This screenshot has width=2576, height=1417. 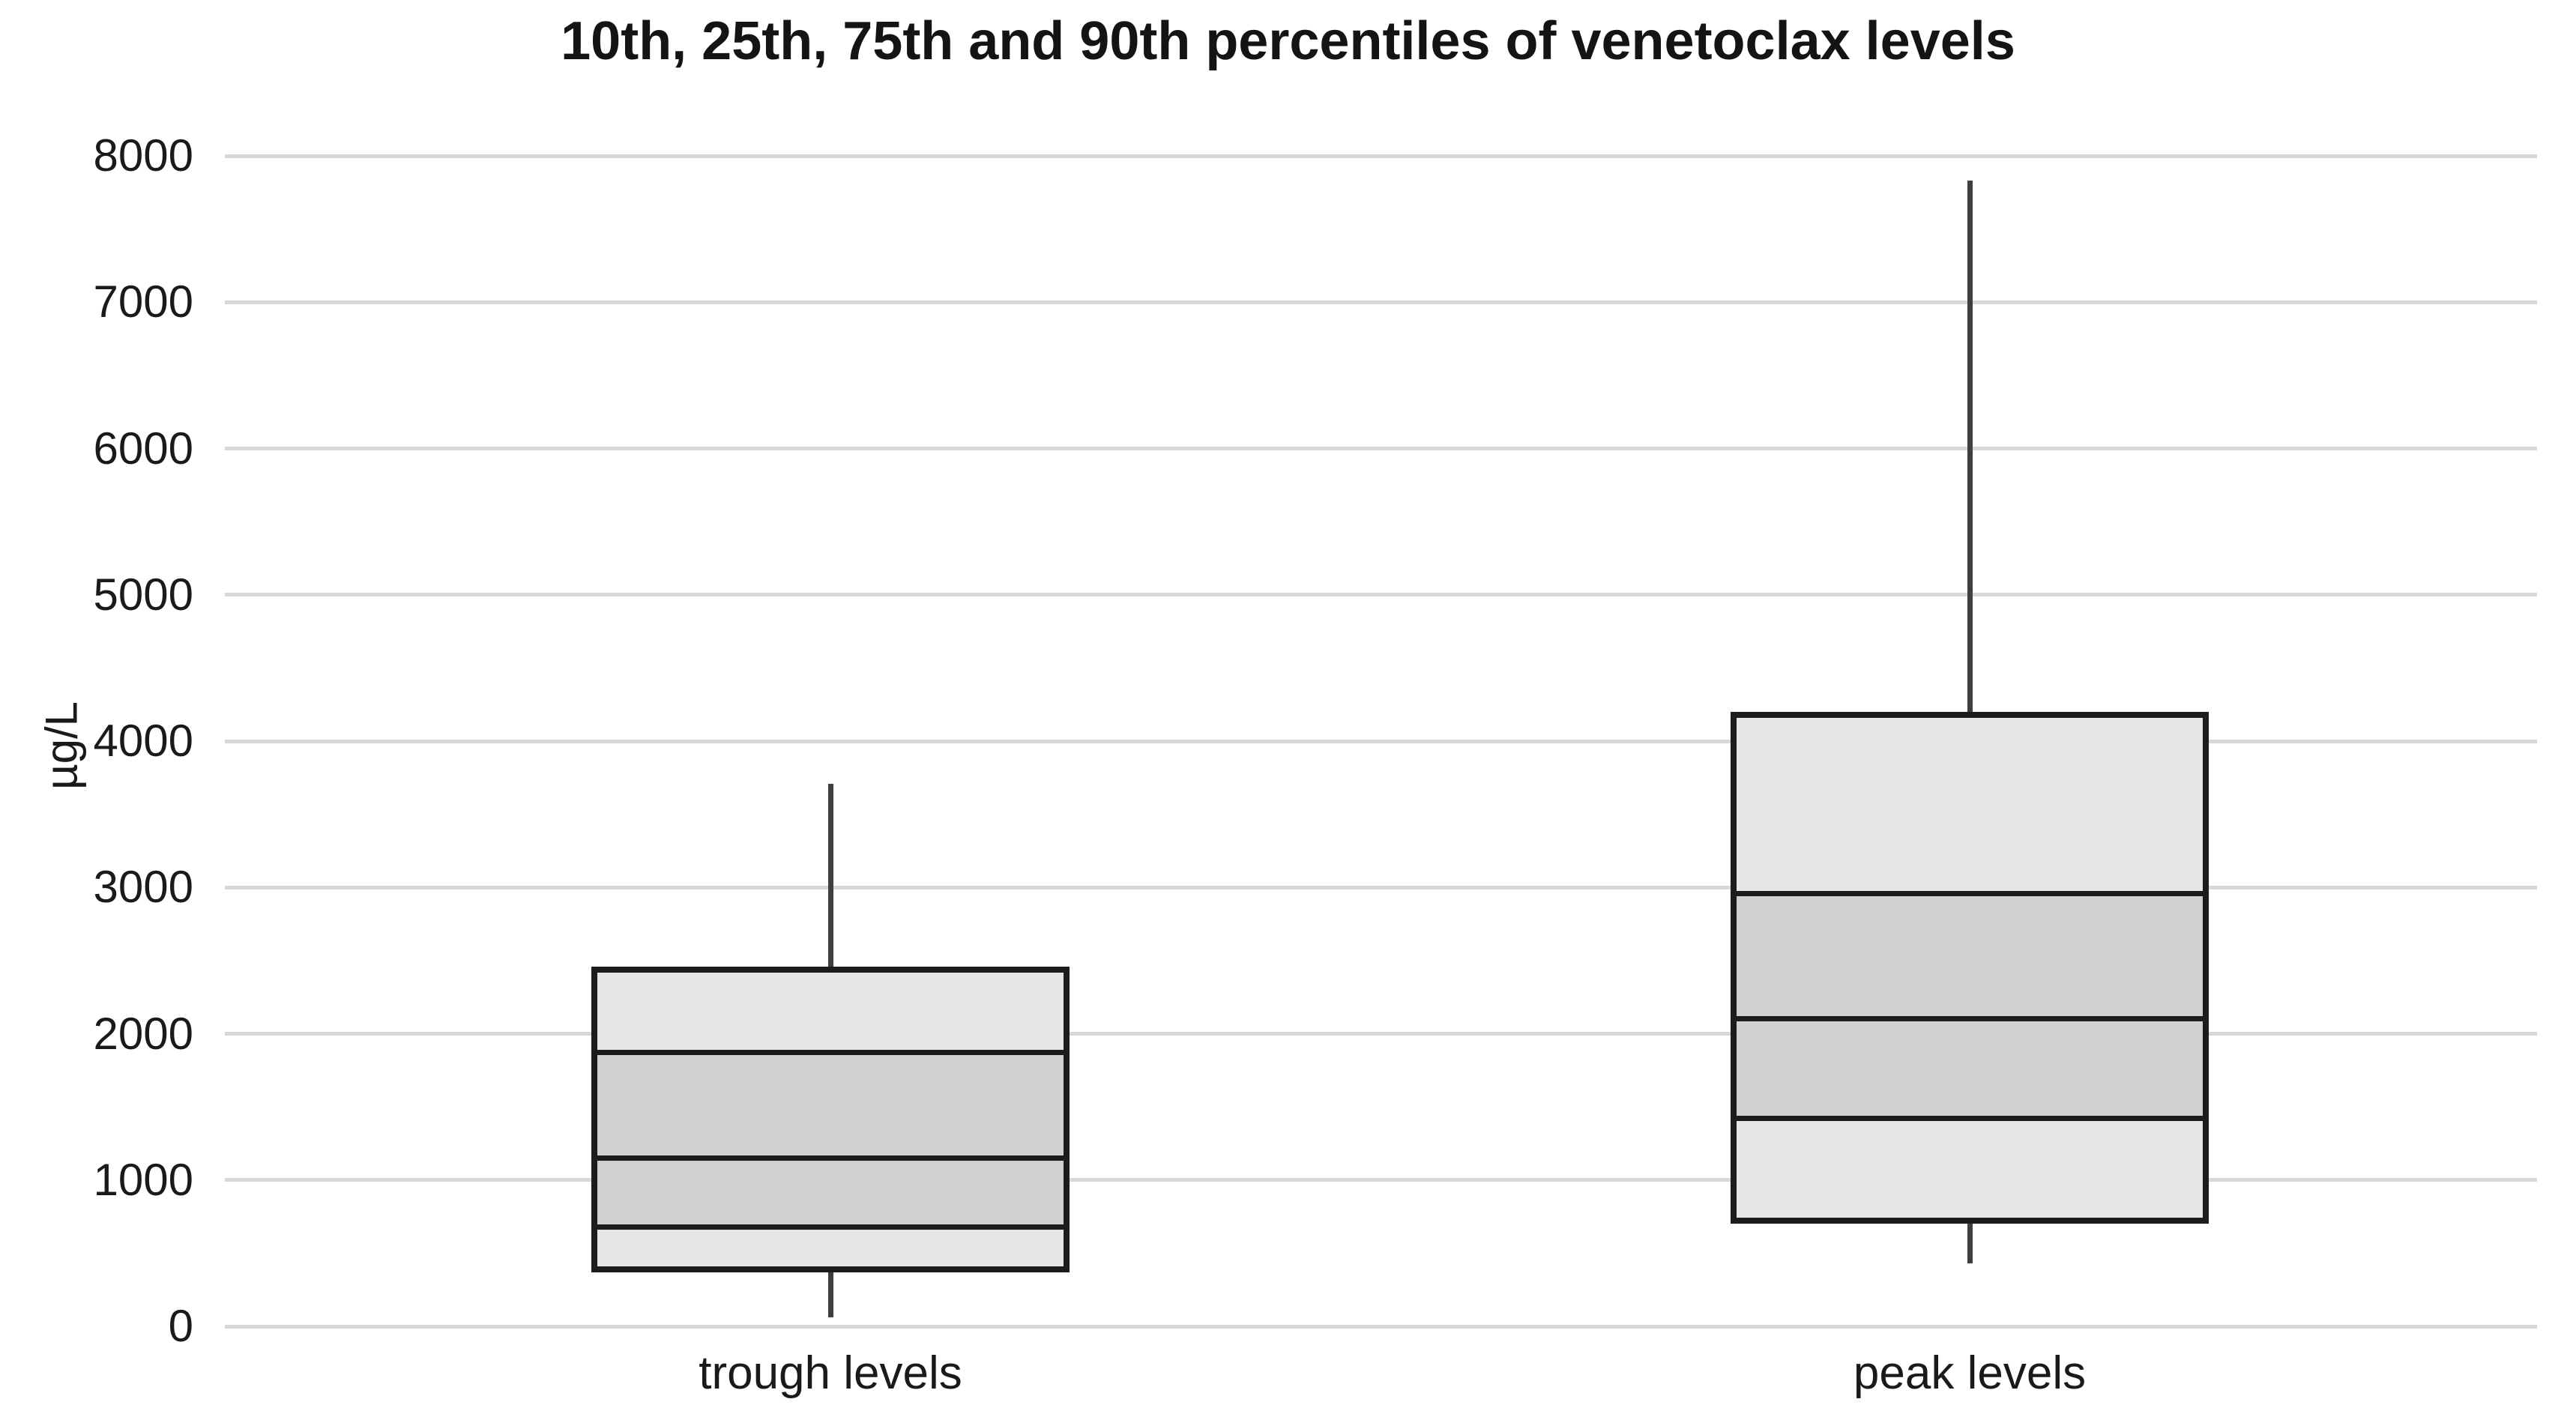 What do you see at coordinates (1970, 1242) in the screenshot?
I see `whisker-bottom-peak-levels` at bounding box center [1970, 1242].